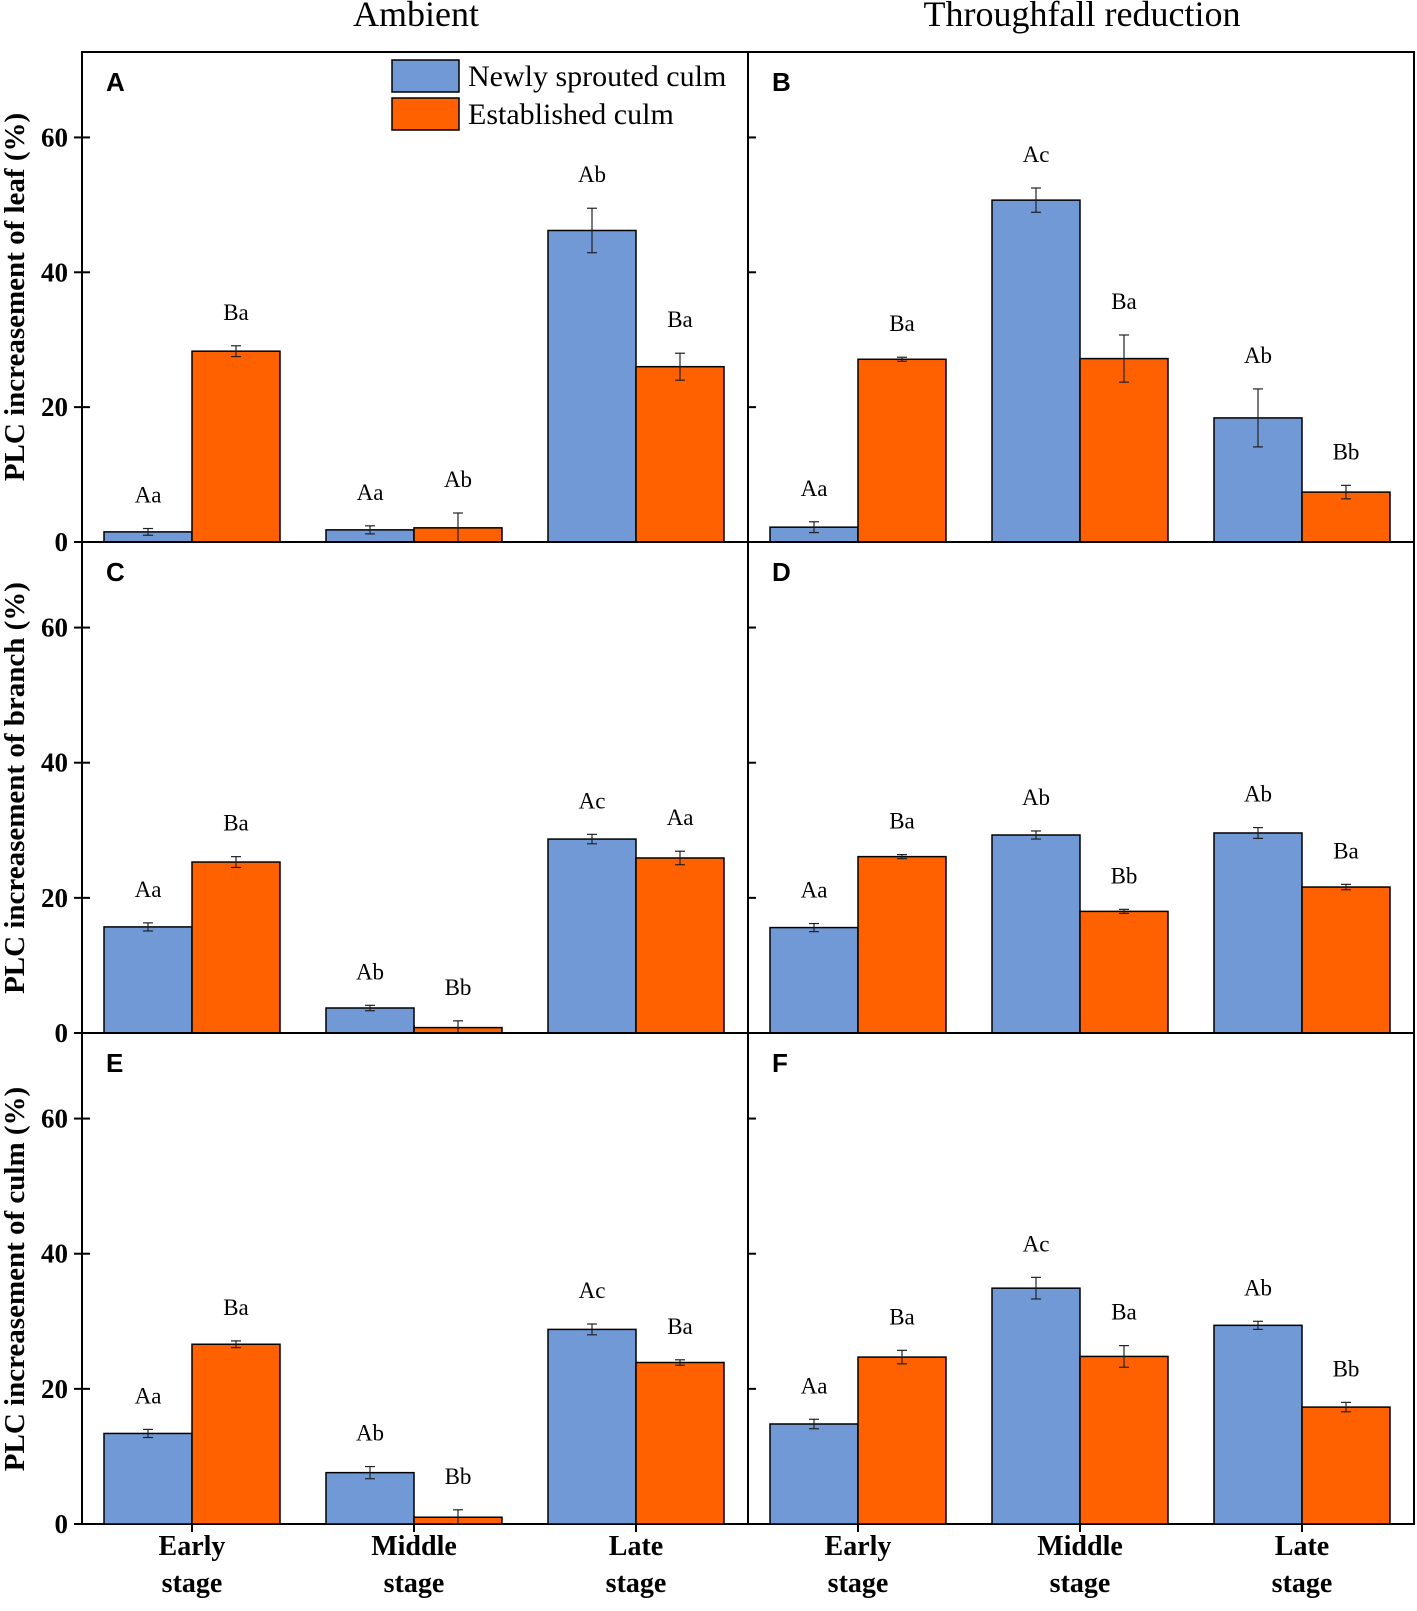 The width and height of the screenshot is (1417, 1611). I want to click on legend-swatch-established, so click(425, 114).